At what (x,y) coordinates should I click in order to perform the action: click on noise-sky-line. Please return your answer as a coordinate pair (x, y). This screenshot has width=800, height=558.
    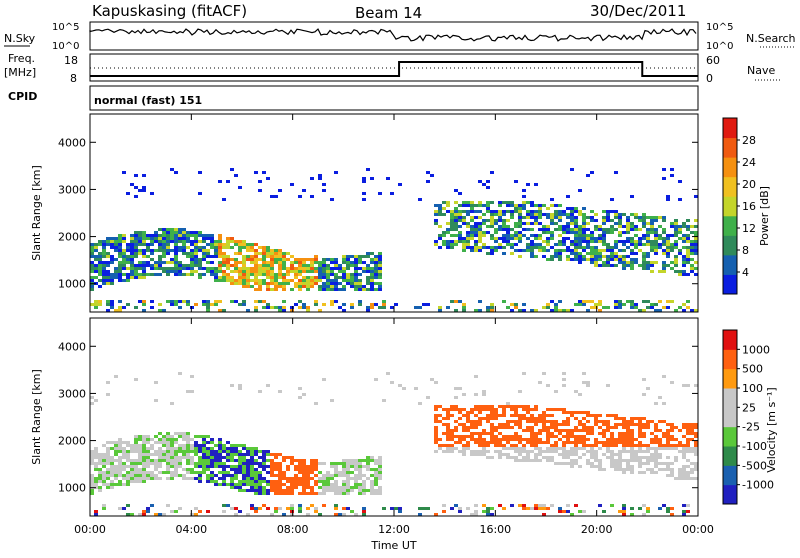
    Looking at the image, I should click on (393, 35).